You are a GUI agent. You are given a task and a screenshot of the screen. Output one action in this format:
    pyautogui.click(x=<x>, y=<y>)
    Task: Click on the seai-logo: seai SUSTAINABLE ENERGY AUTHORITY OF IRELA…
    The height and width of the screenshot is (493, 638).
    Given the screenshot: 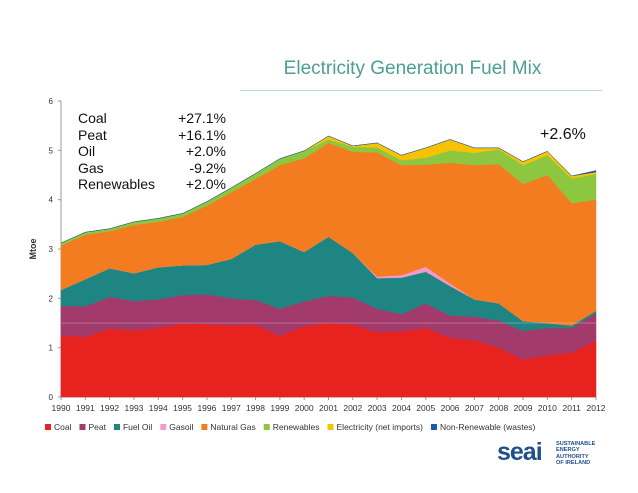 What is the action you would take?
    pyautogui.click(x=552, y=451)
    